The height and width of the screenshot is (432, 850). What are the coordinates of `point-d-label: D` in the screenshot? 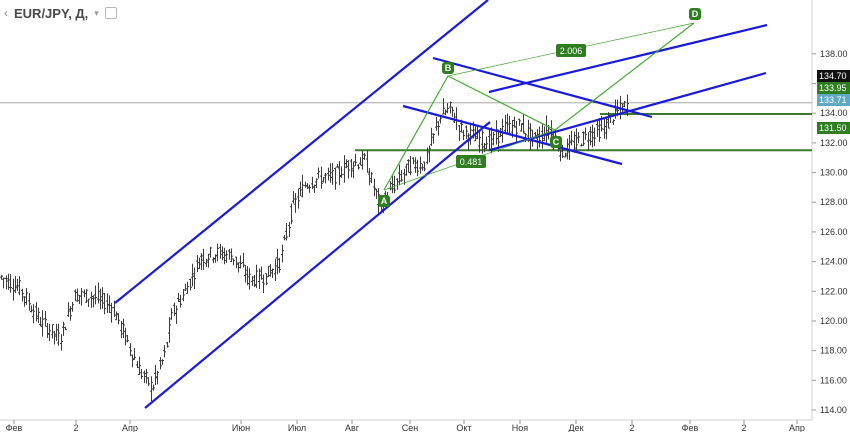 It's located at (695, 14).